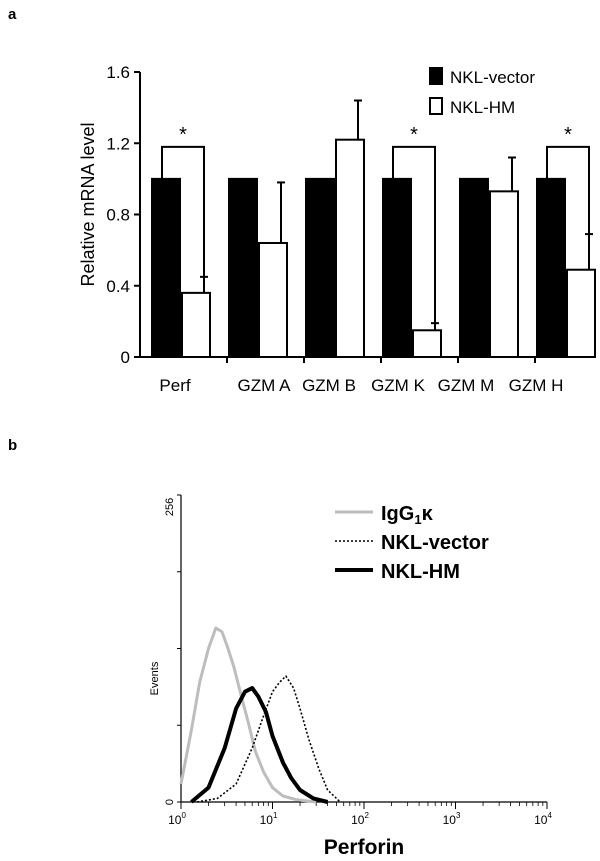 The height and width of the screenshot is (861, 600). What do you see at coordinates (466, 385) in the screenshot?
I see `x-tick-label: GZM M` at bounding box center [466, 385].